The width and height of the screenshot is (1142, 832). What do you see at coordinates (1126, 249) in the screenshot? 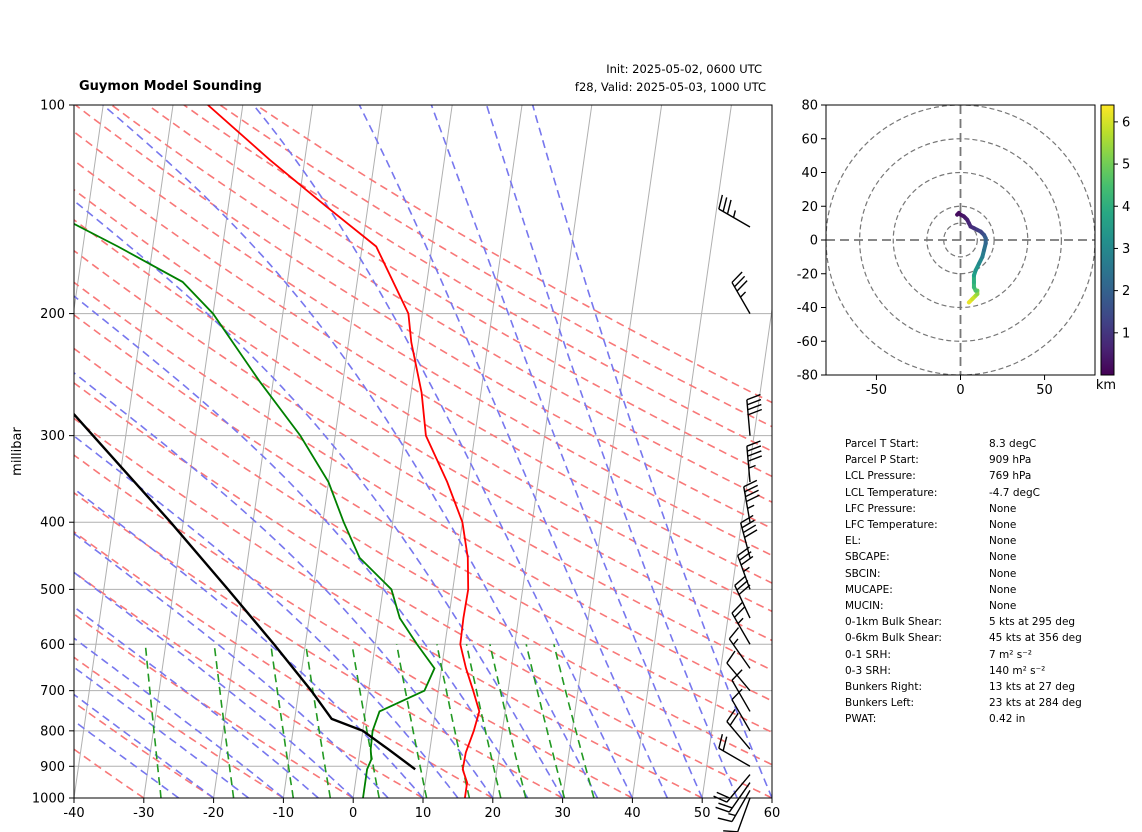
I see `colorbar-tick-label: 3` at bounding box center [1126, 249].